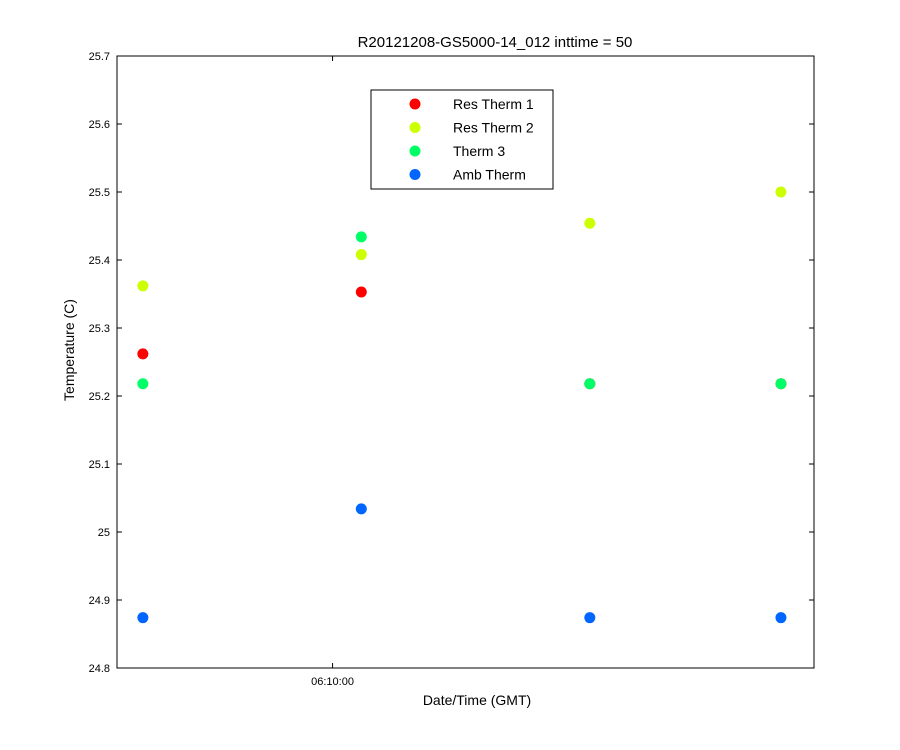  Describe the element at coordinates (69, 350) in the screenshot. I see `y-axis-label: Temperature (C)` at that location.